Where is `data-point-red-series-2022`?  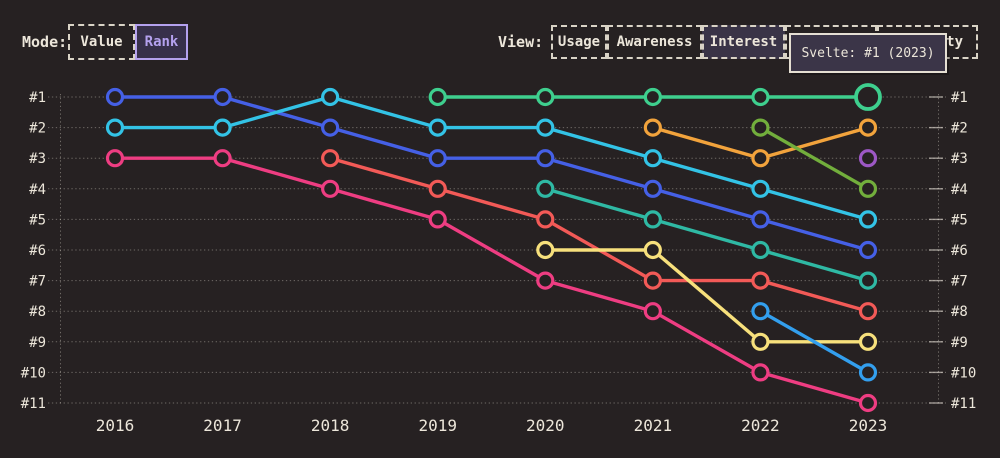 data-point-red-series-2022 is located at coordinates (760, 280).